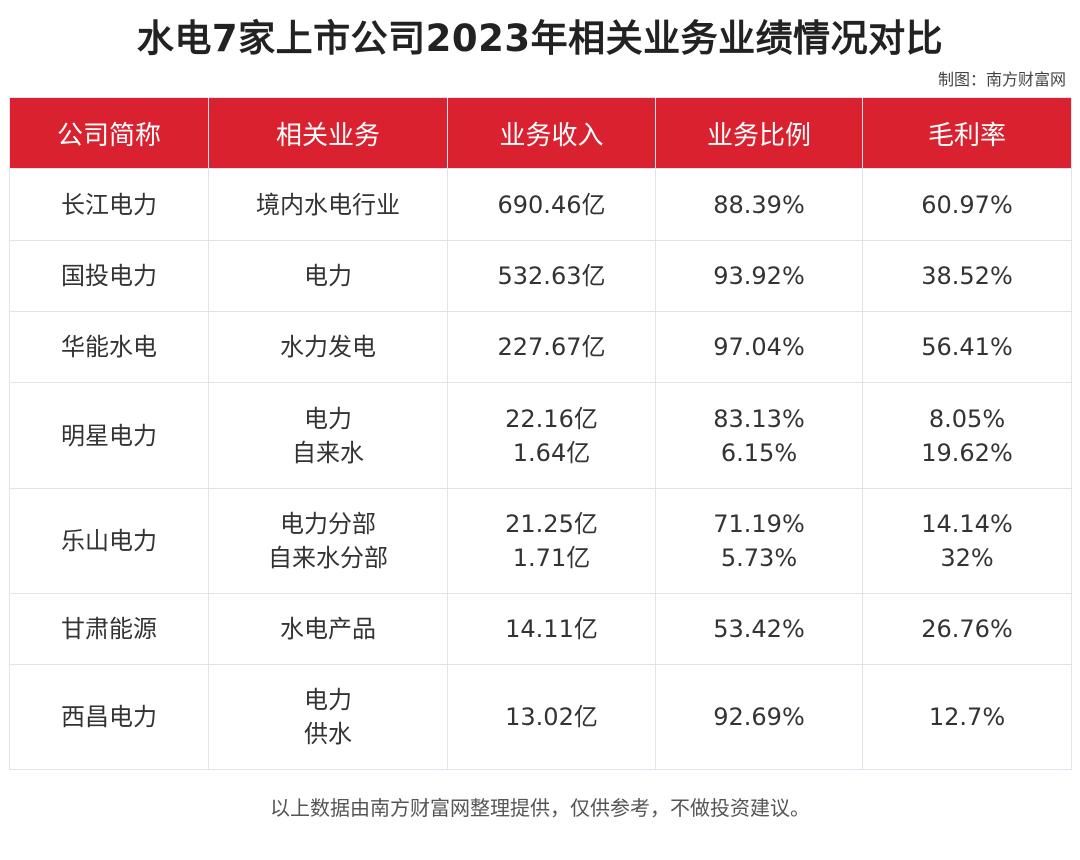 Image resolution: width=1080 pixels, height=860 pixels. I want to click on cell-ratio: 92.69%, so click(759, 717).